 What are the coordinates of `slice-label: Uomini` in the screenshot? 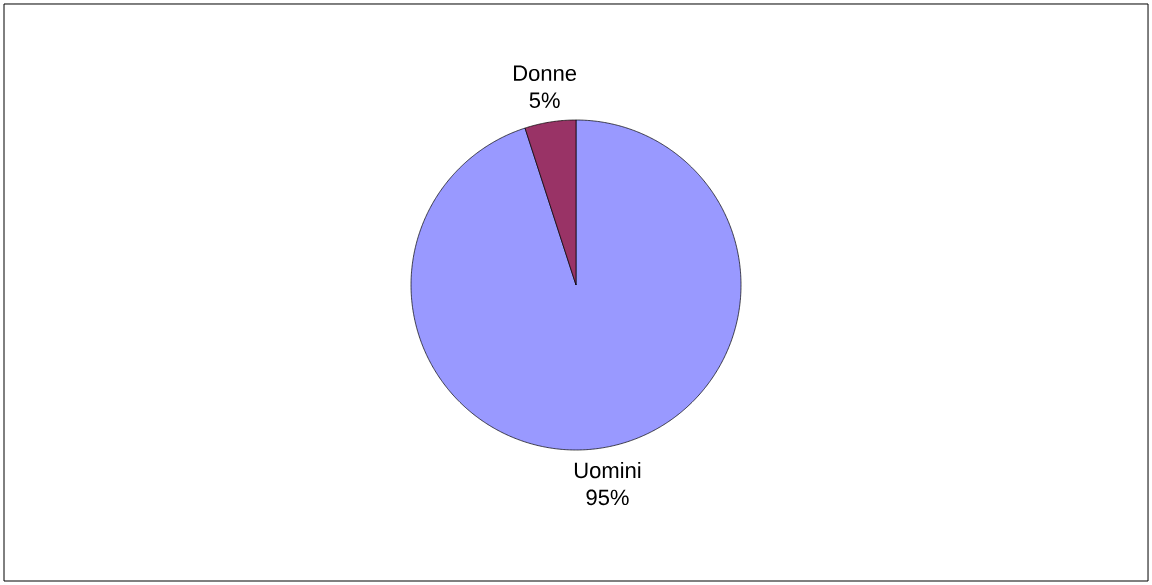 It's located at (607, 470).